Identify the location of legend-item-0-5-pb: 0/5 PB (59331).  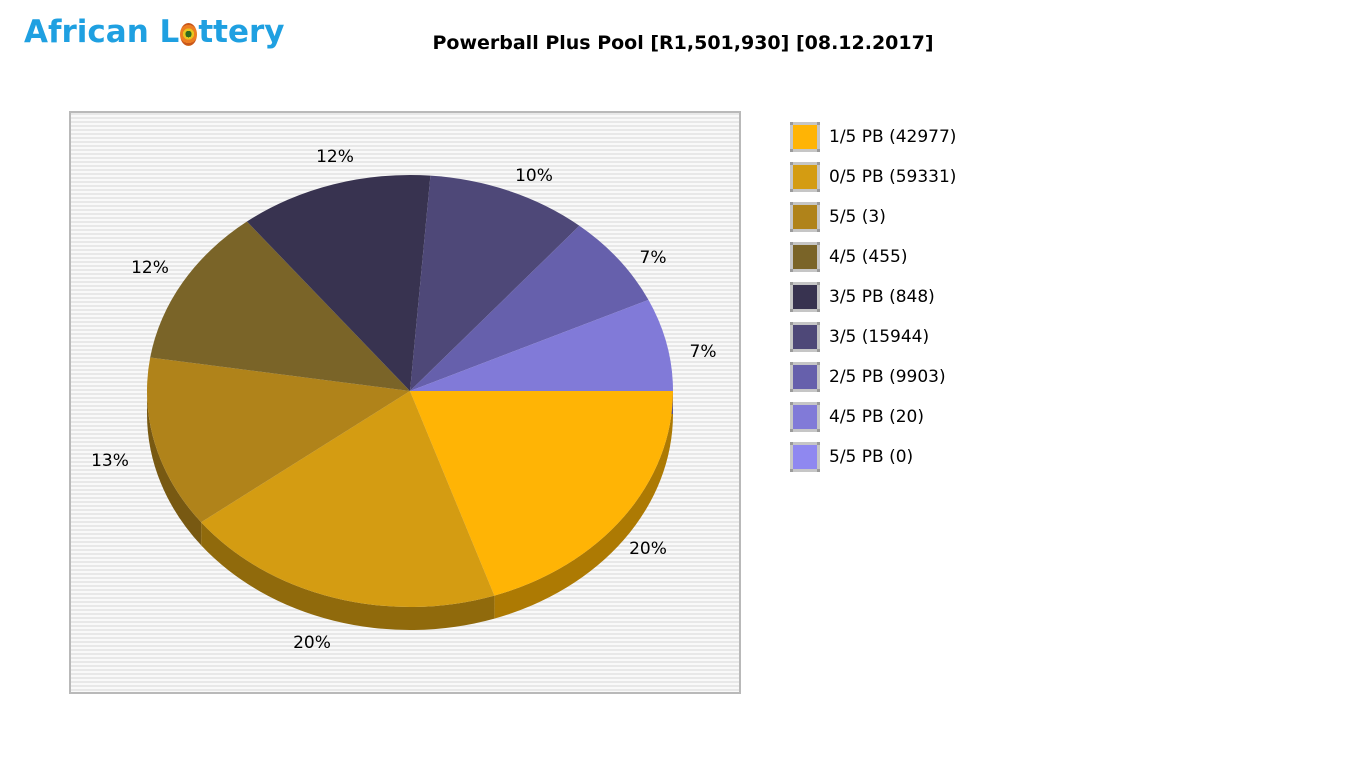
(873, 177).